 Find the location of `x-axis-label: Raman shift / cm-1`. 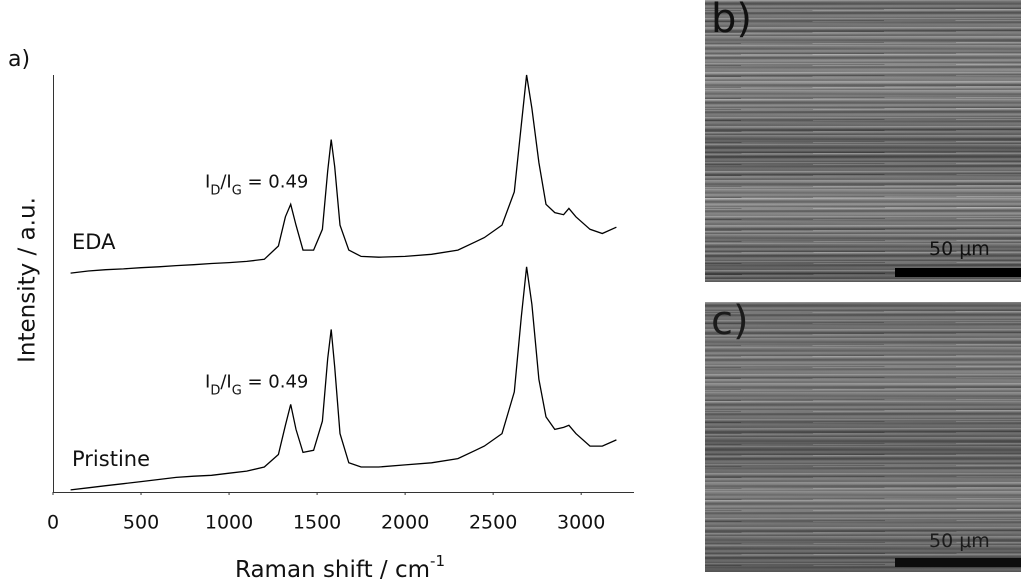

x-axis-label: Raman shift / cm-1 is located at coordinates (340, 567).